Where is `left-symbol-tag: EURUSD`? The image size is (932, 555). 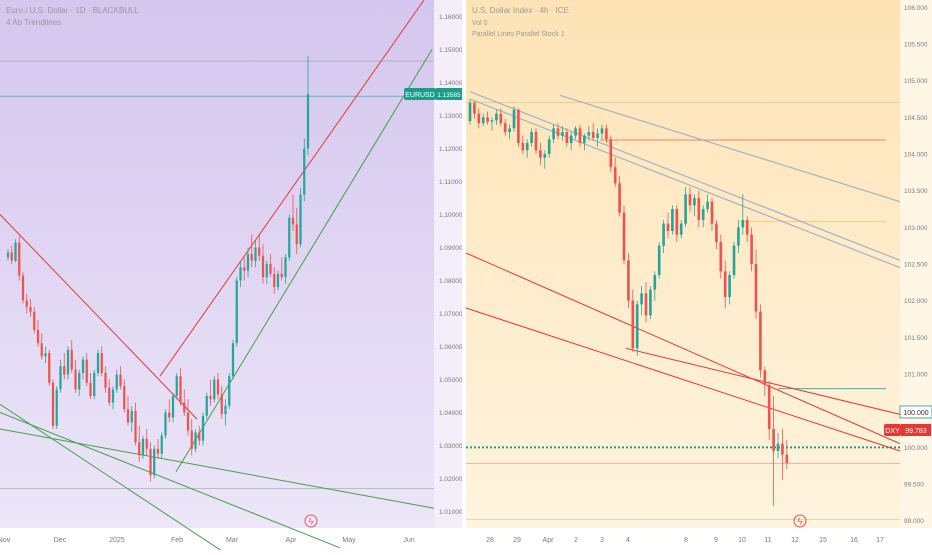 left-symbol-tag: EURUSD is located at coordinates (420, 95).